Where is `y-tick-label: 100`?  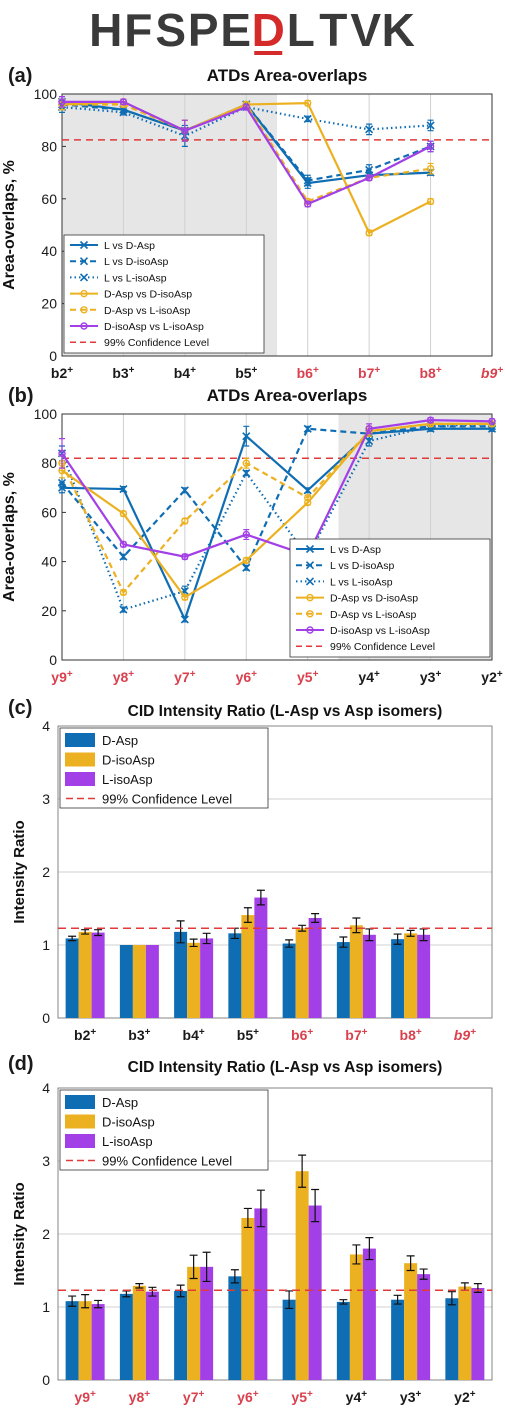 y-tick-label: 100 is located at coordinates (46, 94).